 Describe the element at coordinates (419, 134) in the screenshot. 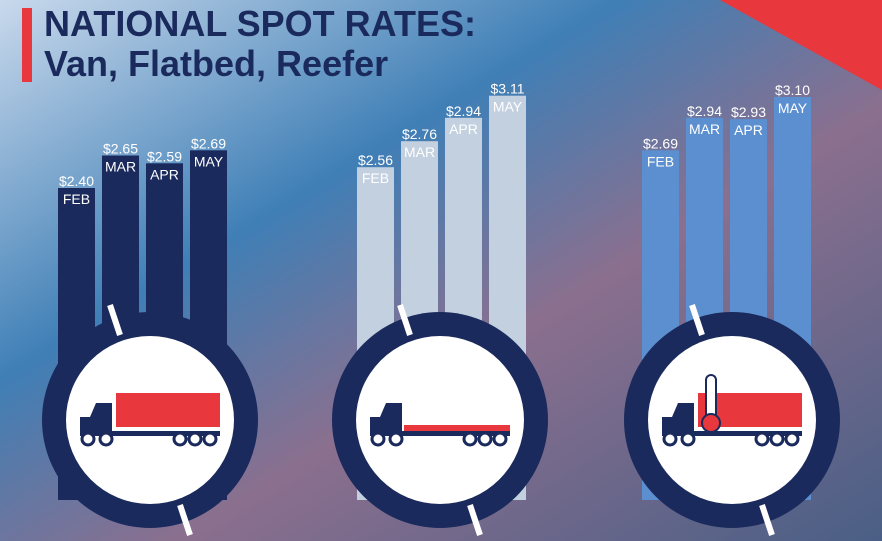

I see `value-label: $2.76` at that location.